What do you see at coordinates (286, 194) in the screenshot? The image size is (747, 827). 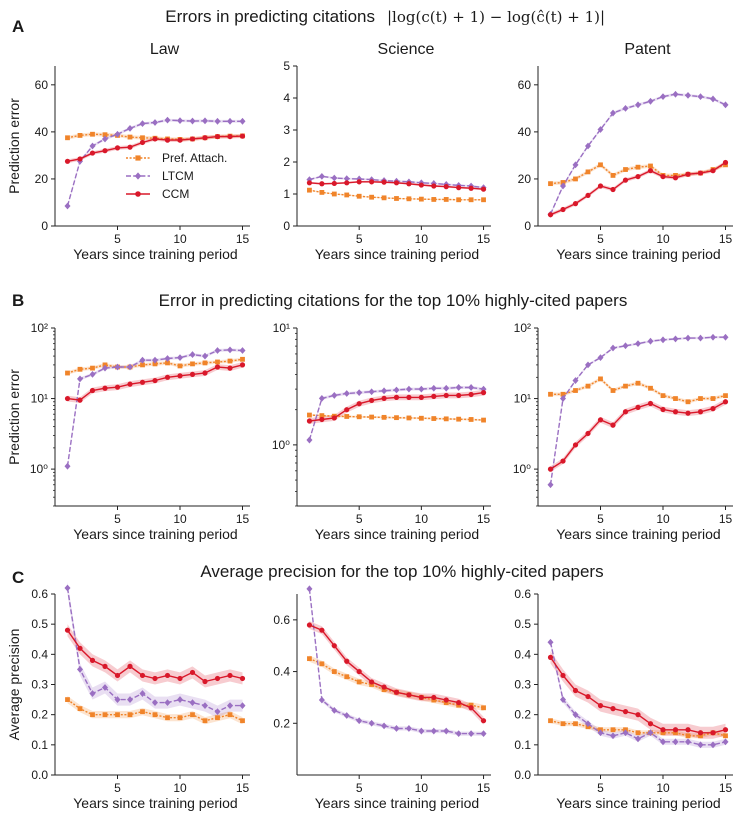 I see `y-tick-label: 1` at bounding box center [286, 194].